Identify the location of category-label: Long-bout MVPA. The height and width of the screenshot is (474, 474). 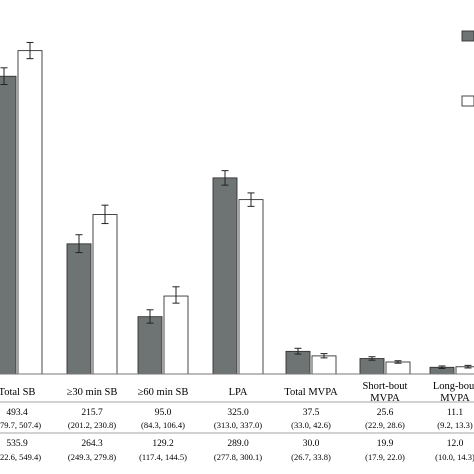
(453, 392).